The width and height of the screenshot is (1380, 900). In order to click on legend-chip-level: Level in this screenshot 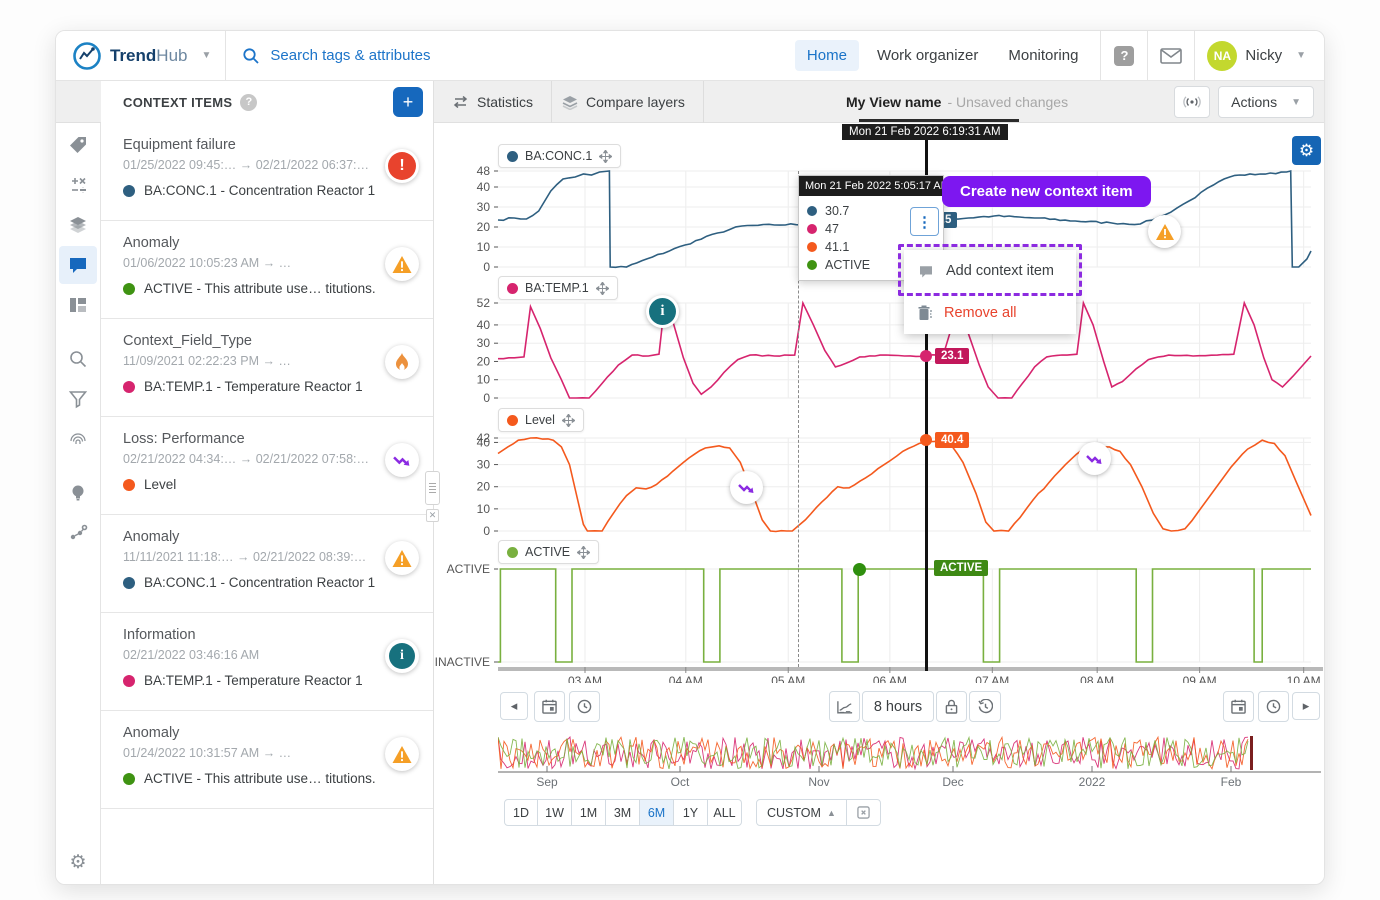, I will do `click(541, 420)`.